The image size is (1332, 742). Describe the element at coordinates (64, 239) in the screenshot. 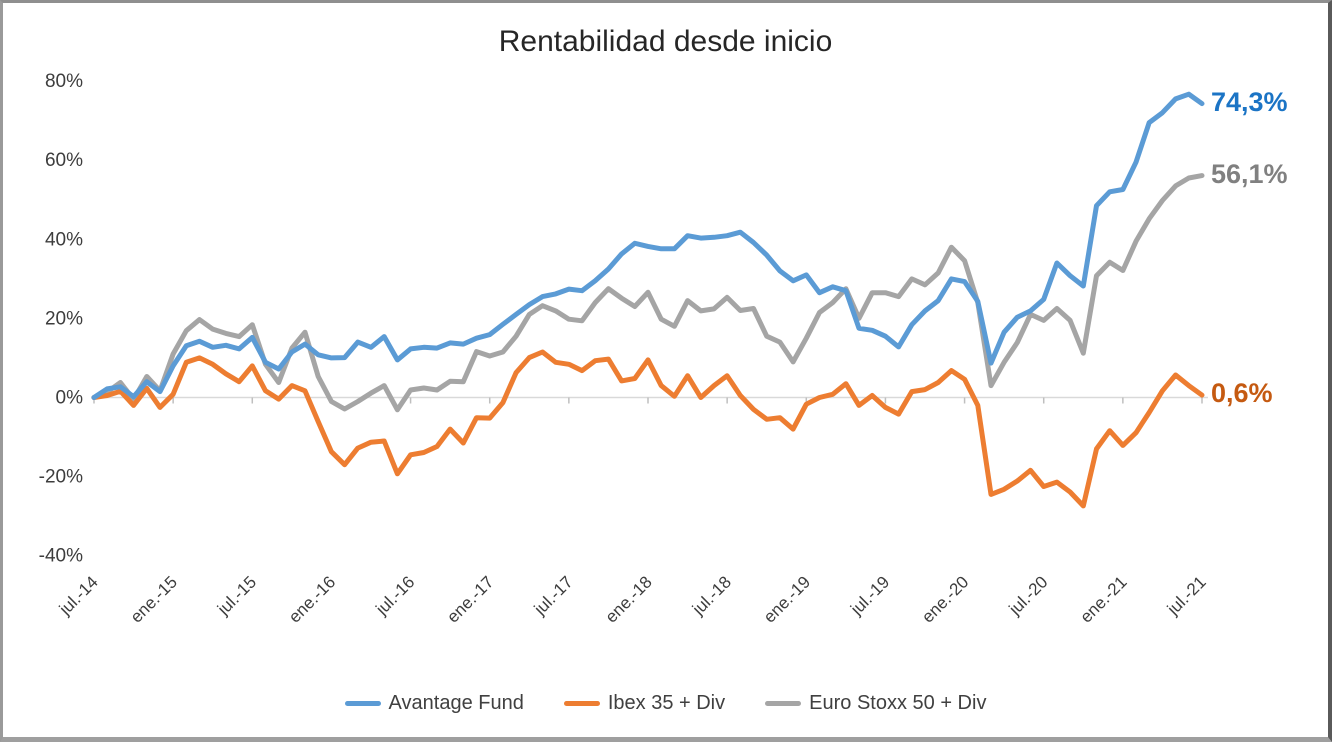

I see `y-tick-label: 40%` at that location.